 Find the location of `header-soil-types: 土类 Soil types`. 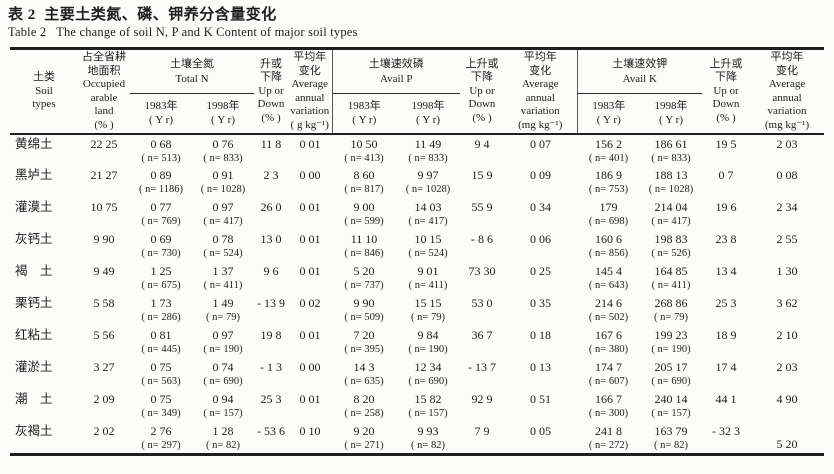

header-soil-types: 土类 Soil types is located at coordinates (44, 91).